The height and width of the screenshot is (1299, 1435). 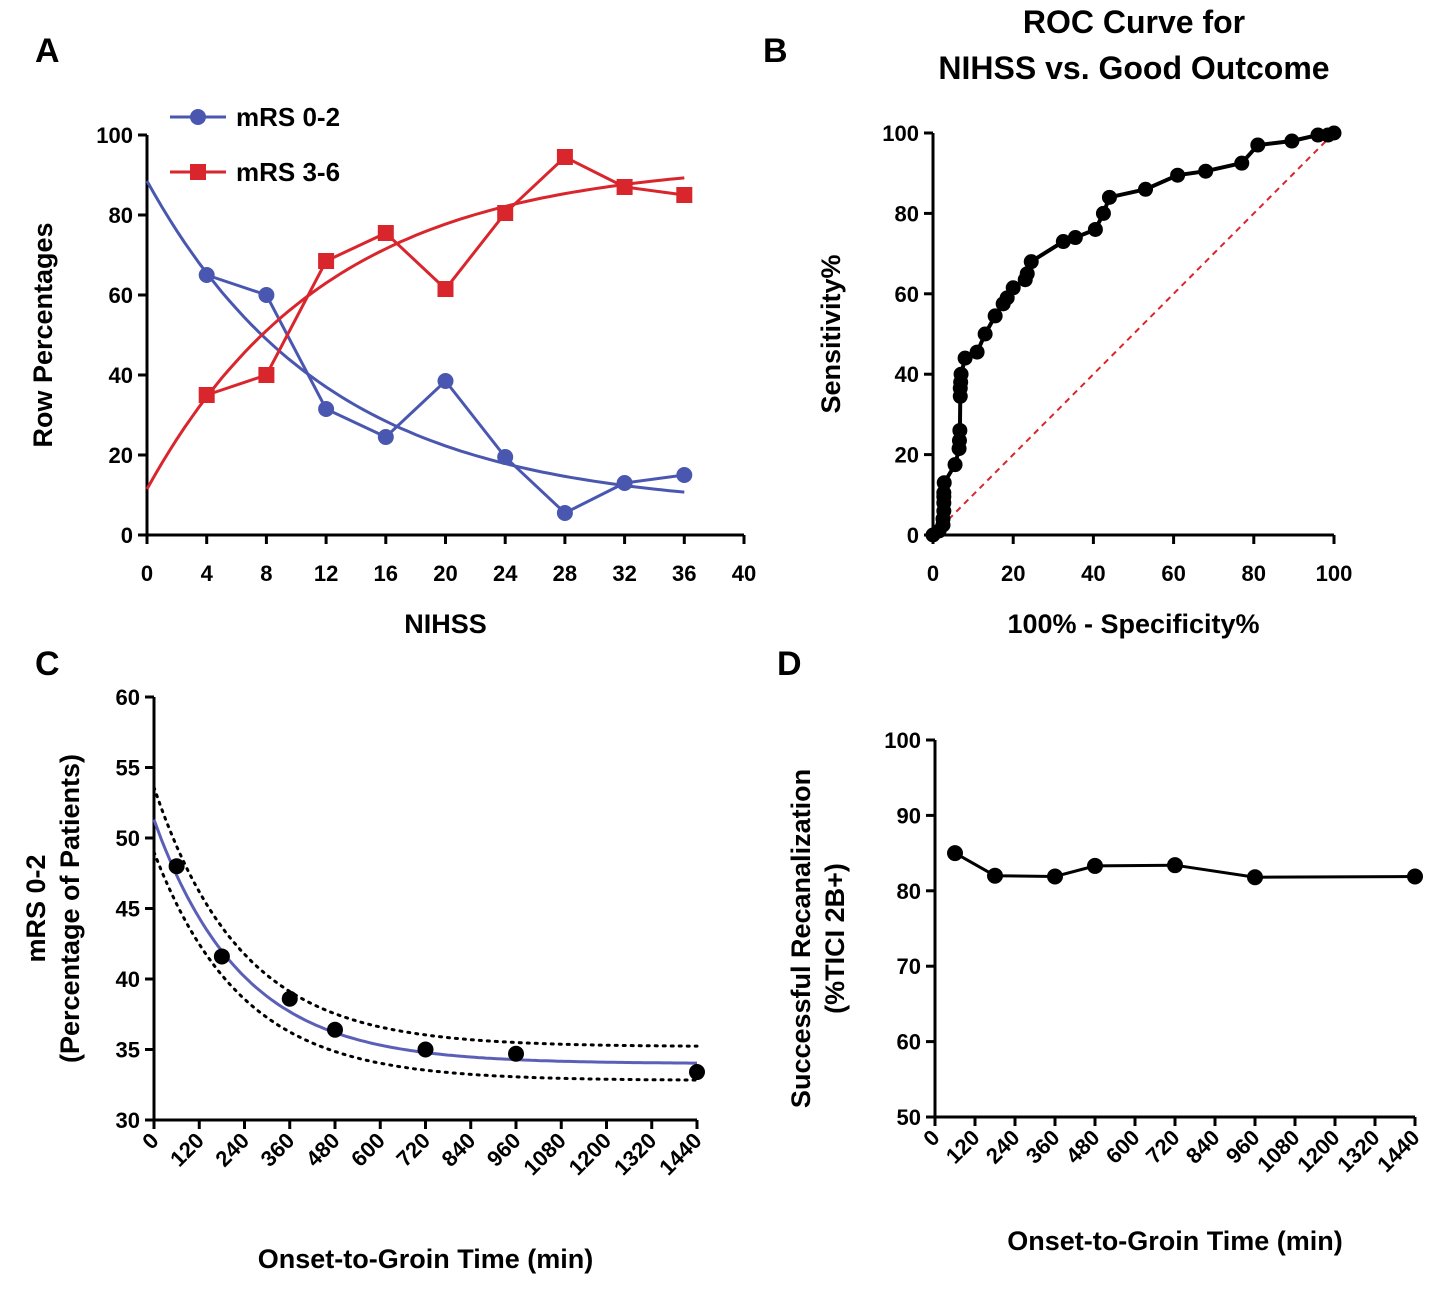 I want to click on chart-title: NIHSS vs. Good Outcome, so click(x=1133, y=68).